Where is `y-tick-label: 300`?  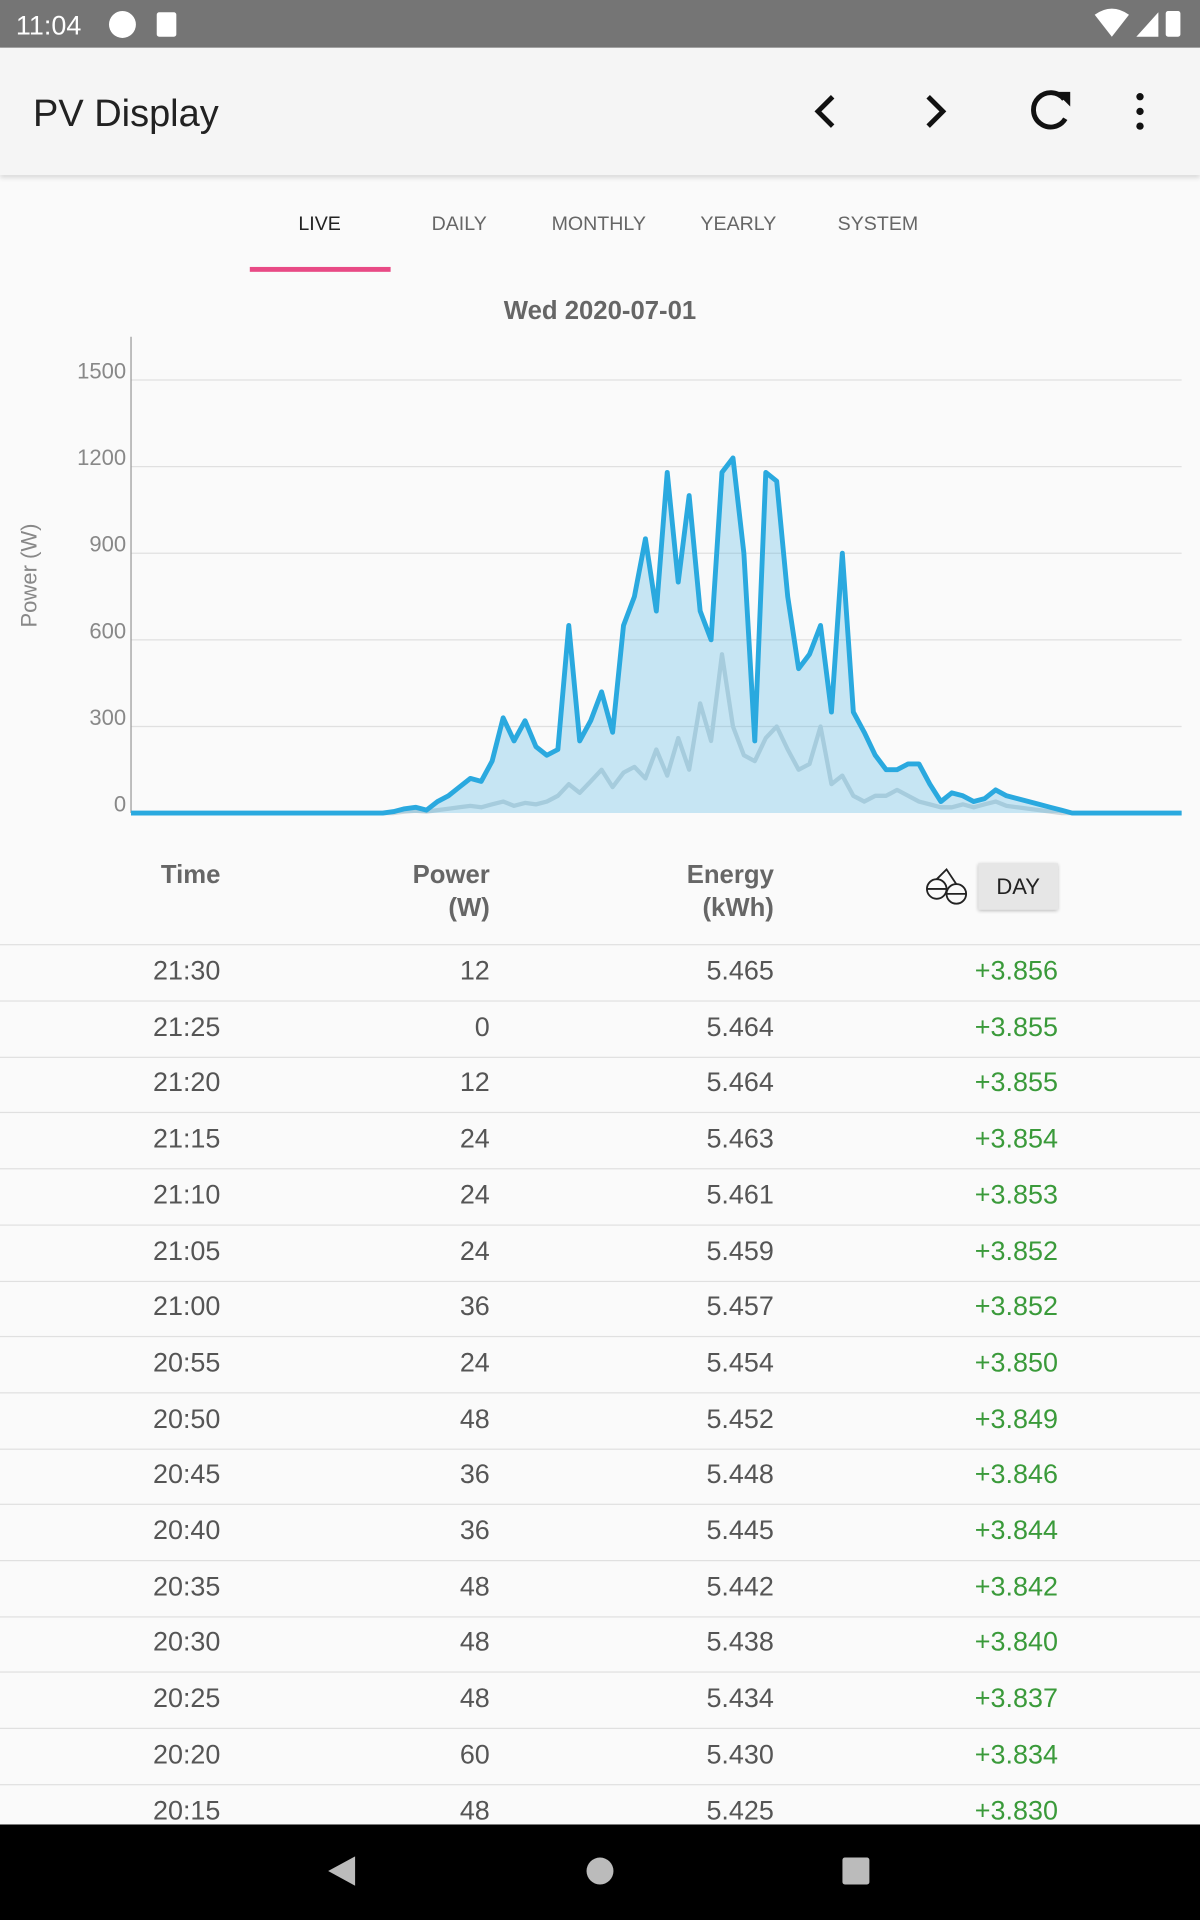 y-tick-label: 300 is located at coordinates (107, 717).